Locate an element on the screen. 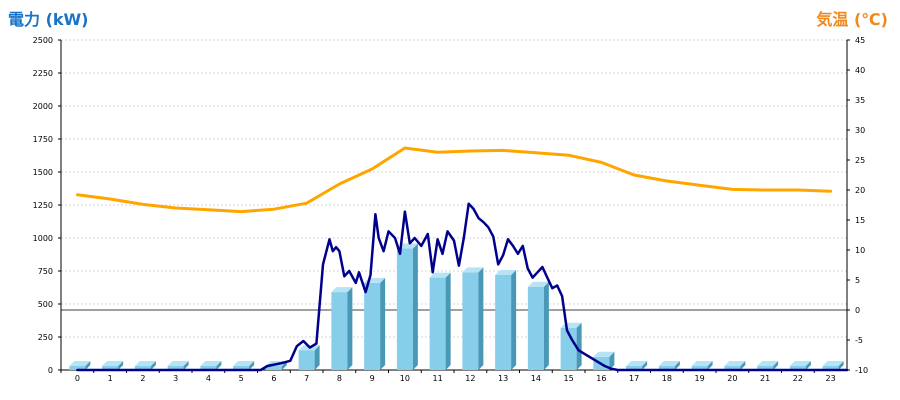 This screenshot has height=400, width=900. right-tick-label: 30 is located at coordinates (860, 130).